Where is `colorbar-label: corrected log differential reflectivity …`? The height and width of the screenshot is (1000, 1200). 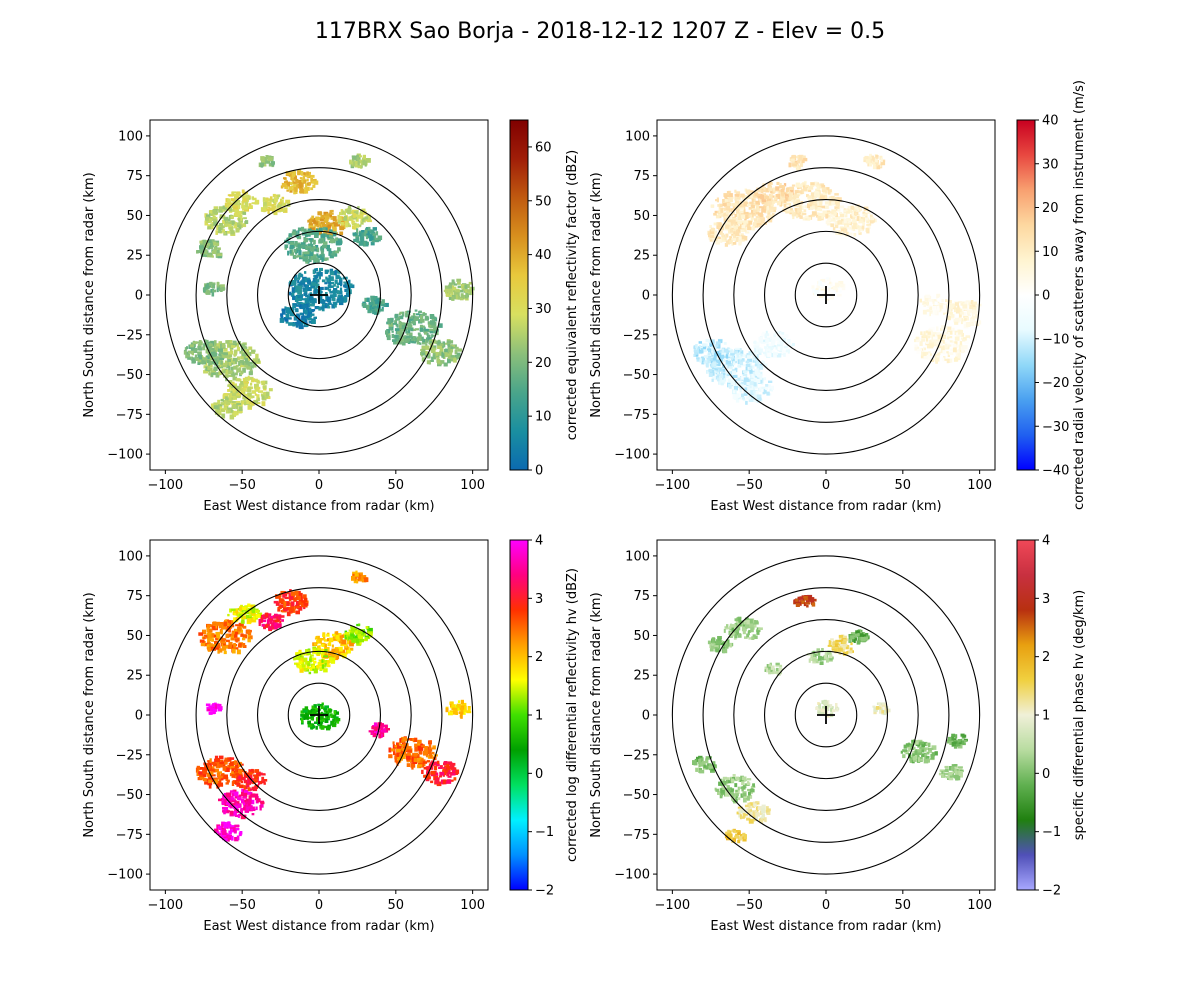 colorbar-label: corrected log differential reflectivity … is located at coordinates (572, 715).